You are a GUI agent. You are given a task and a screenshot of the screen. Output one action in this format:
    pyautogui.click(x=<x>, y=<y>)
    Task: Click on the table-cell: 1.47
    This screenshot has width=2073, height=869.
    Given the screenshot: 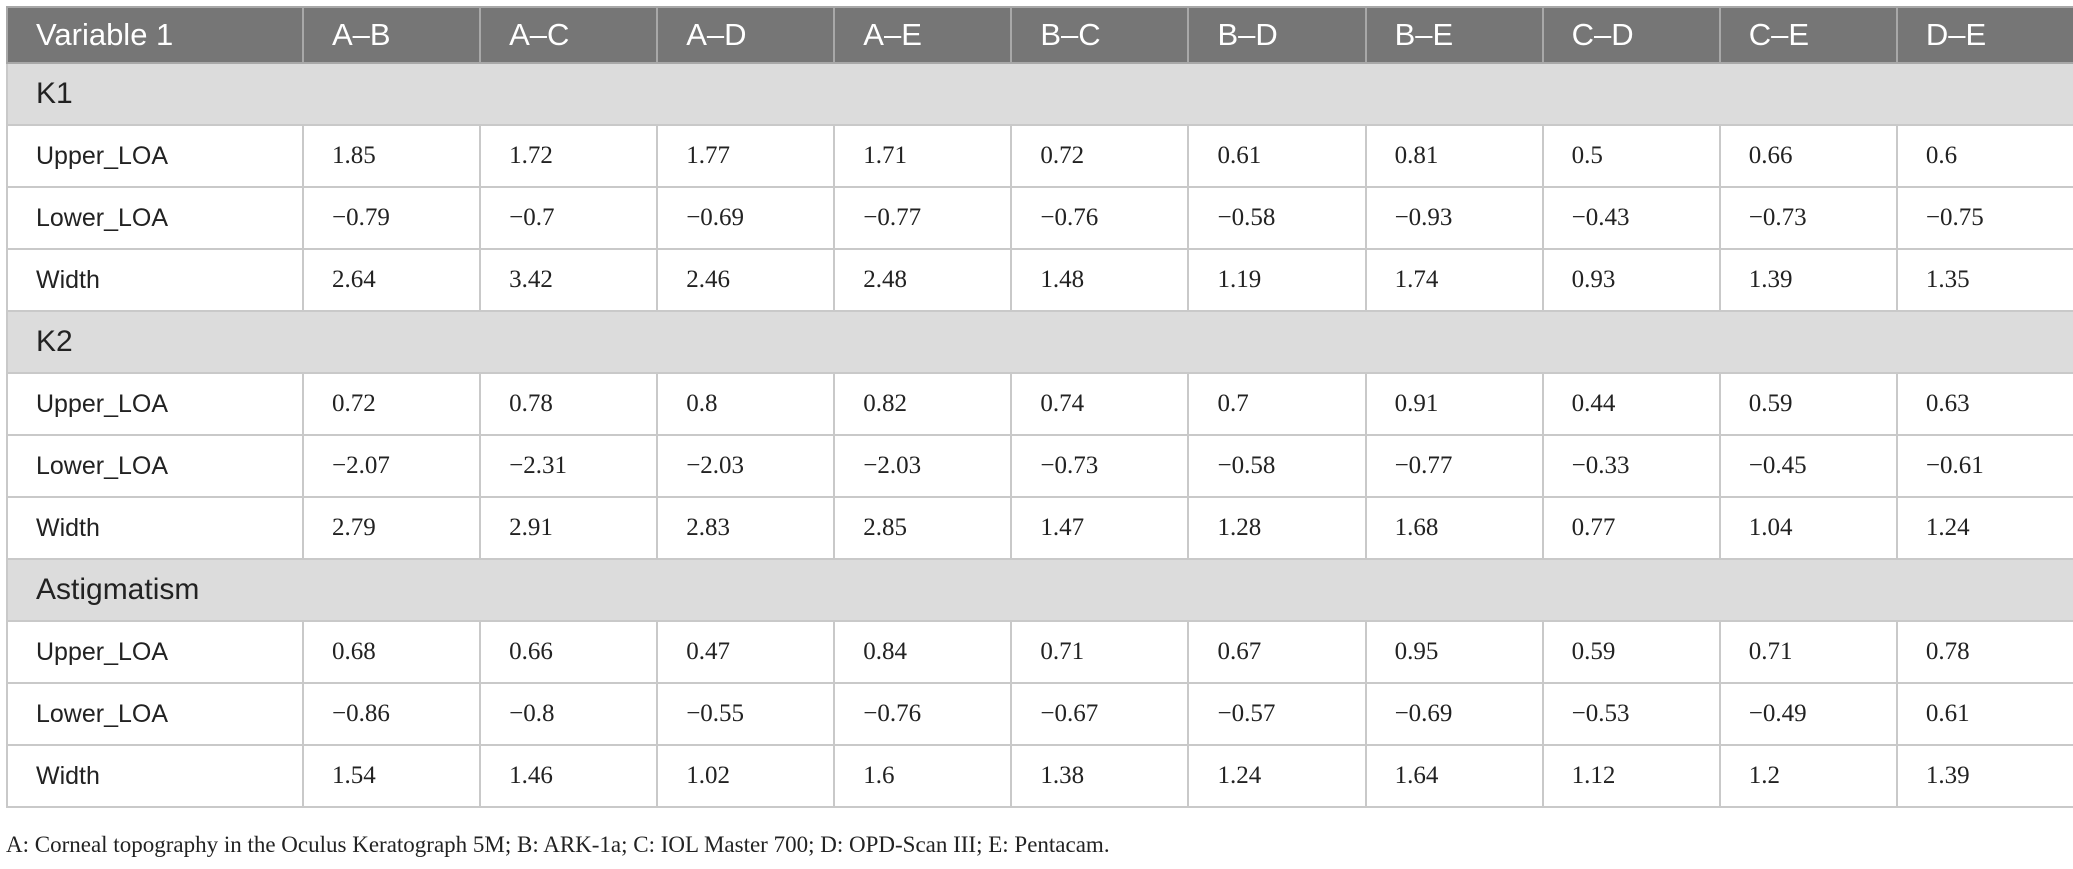 What is the action you would take?
    pyautogui.click(x=1100, y=528)
    